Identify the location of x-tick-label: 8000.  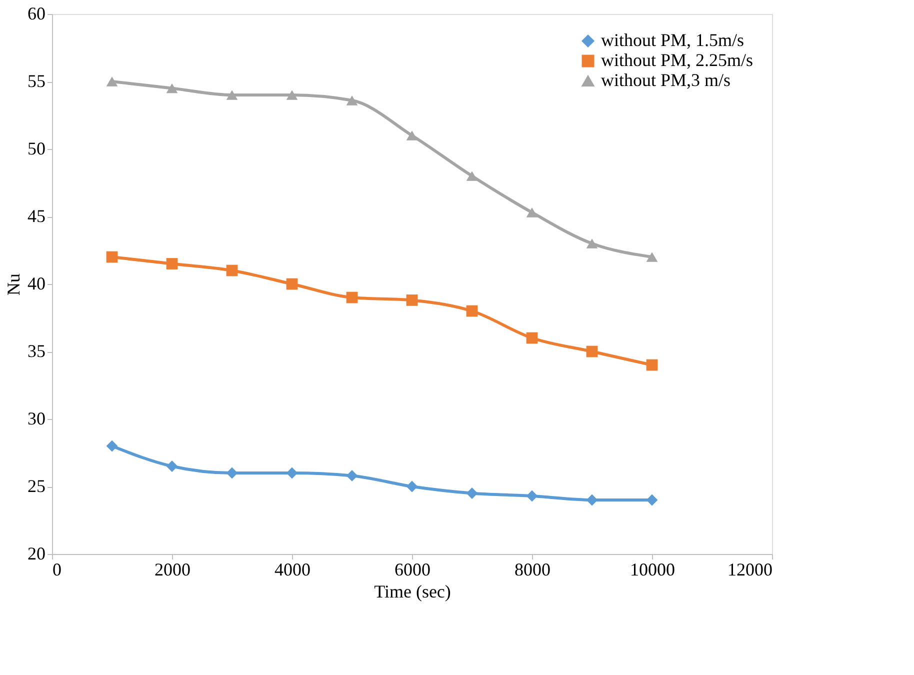
(532, 570).